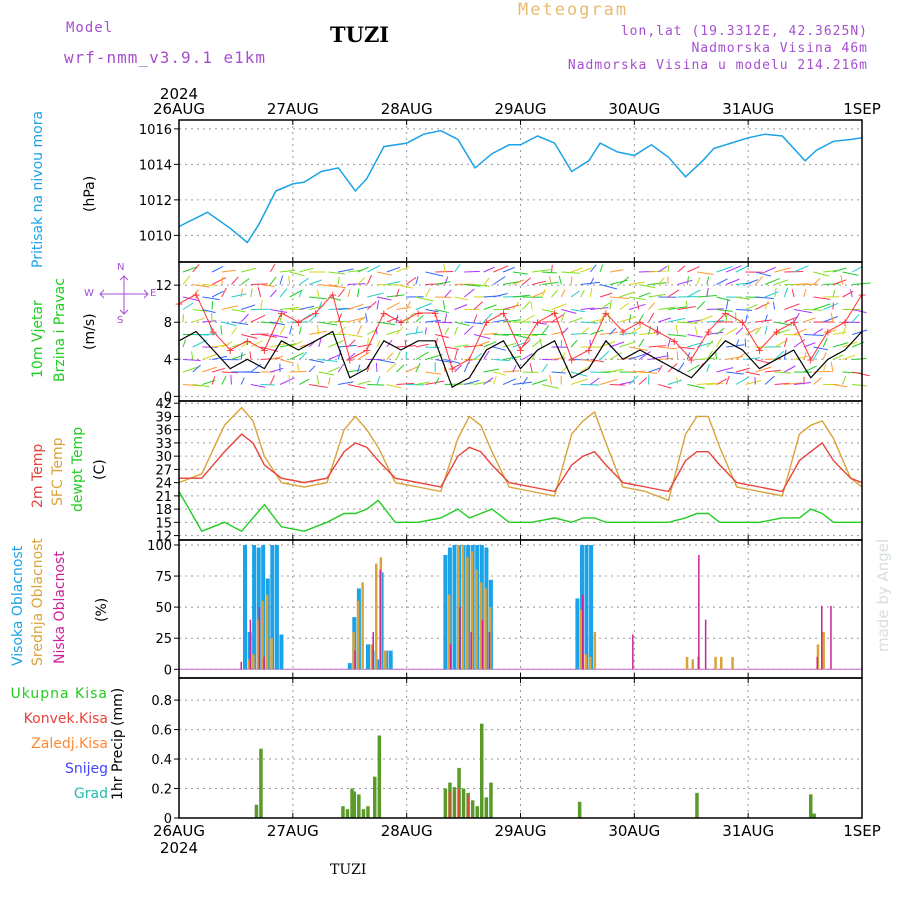 The image size is (900, 900). What do you see at coordinates (272, 607) in the screenshot?
I see `cloud-bar-high` at bounding box center [272, 607].